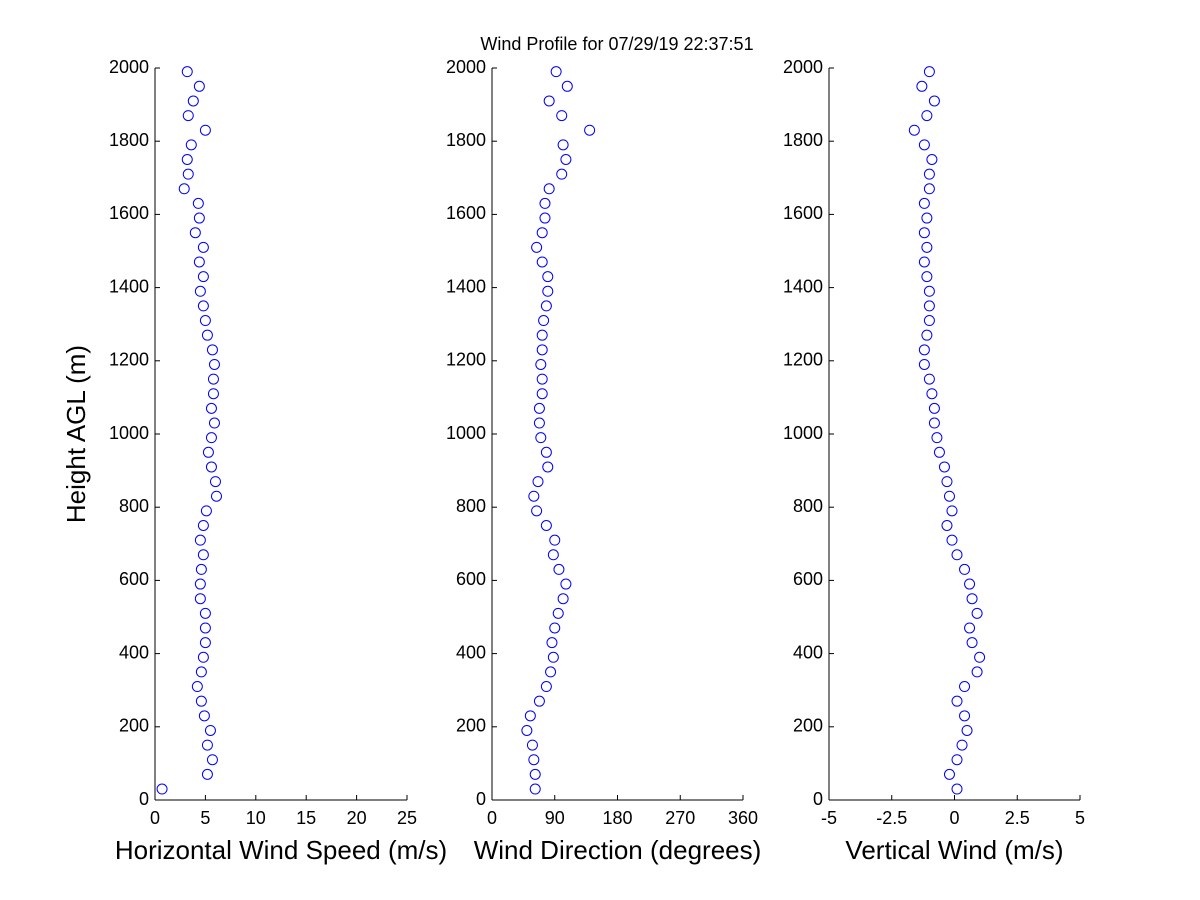 This screenshot has width=1200, height=900. I want to click on x-axis-label: Horizontal Wind Speed (m/s), so click(281, 850).